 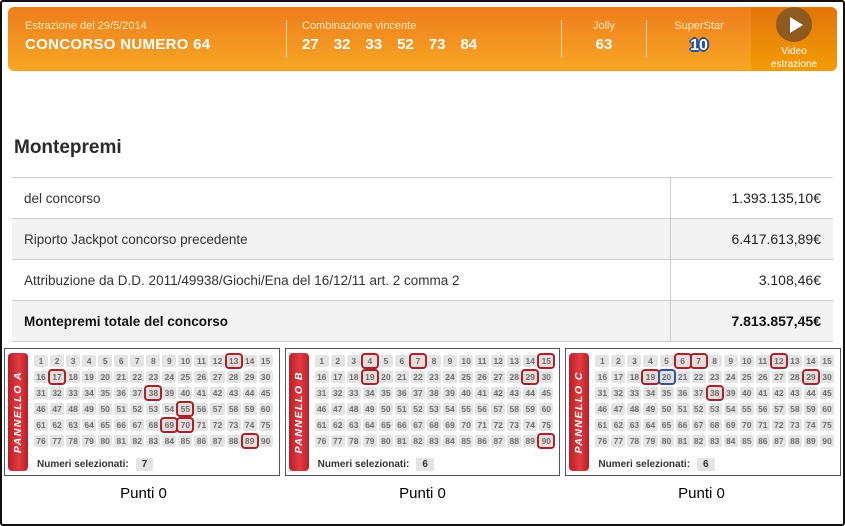 What do you see at coordinates (321, 361) in the screenshot?
I see `number-cell: 1` at bounding box center [321, 361].